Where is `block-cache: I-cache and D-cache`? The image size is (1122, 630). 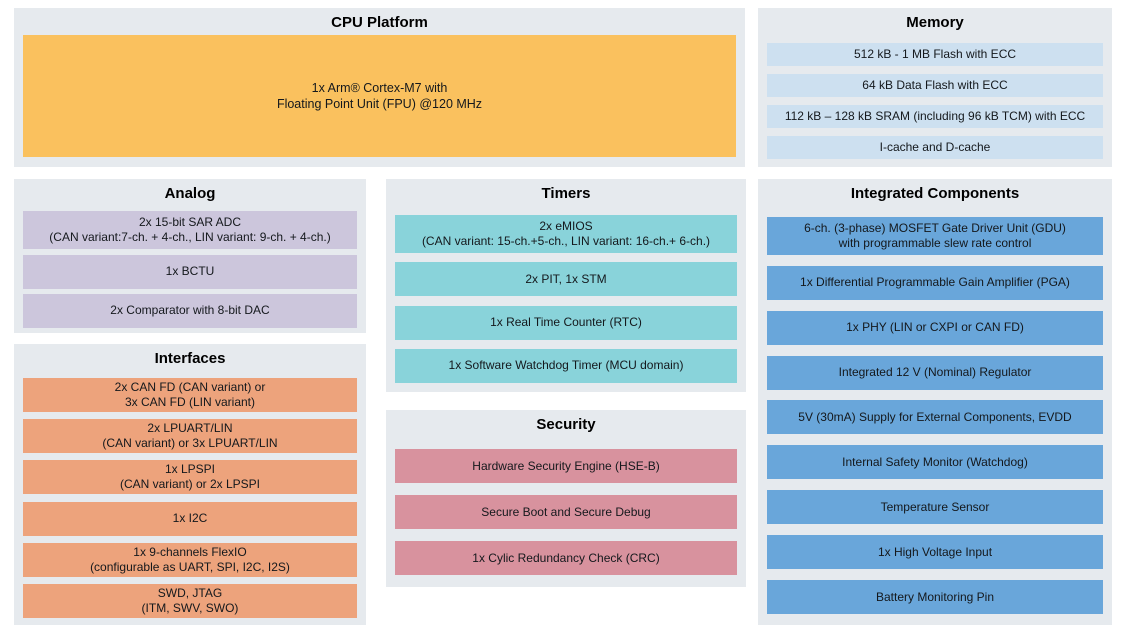 block-cache: I-cache and D-cache is located at coordinates (935, 147).